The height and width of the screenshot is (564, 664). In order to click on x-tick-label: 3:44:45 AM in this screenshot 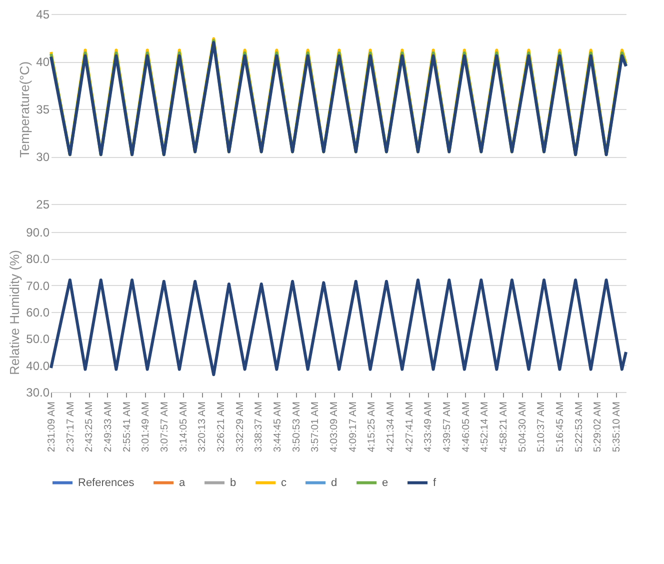, I will do `click(278, 427)`.